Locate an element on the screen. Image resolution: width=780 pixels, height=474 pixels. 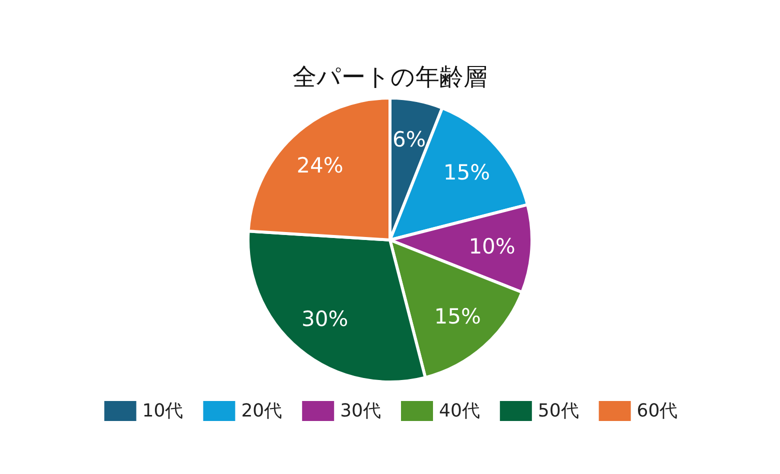
legend-label: 20代 is located at coordinates (261, 411).